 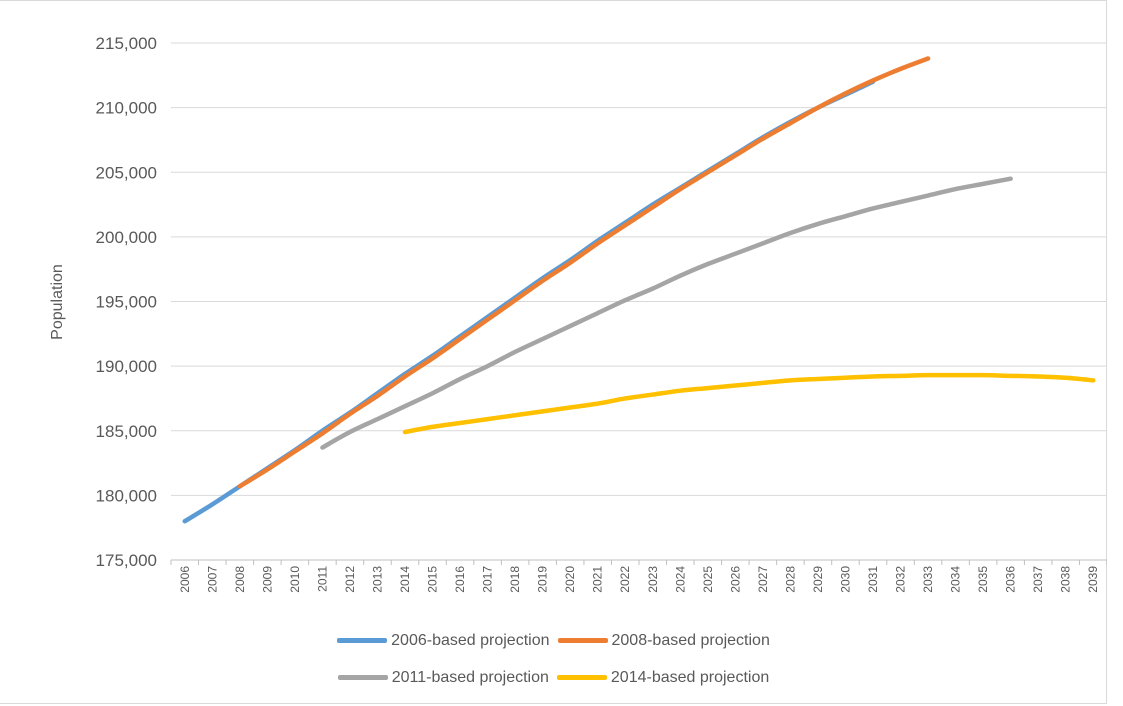 I want to click on x-tick-label: 2024, so click(x=680, y=579).